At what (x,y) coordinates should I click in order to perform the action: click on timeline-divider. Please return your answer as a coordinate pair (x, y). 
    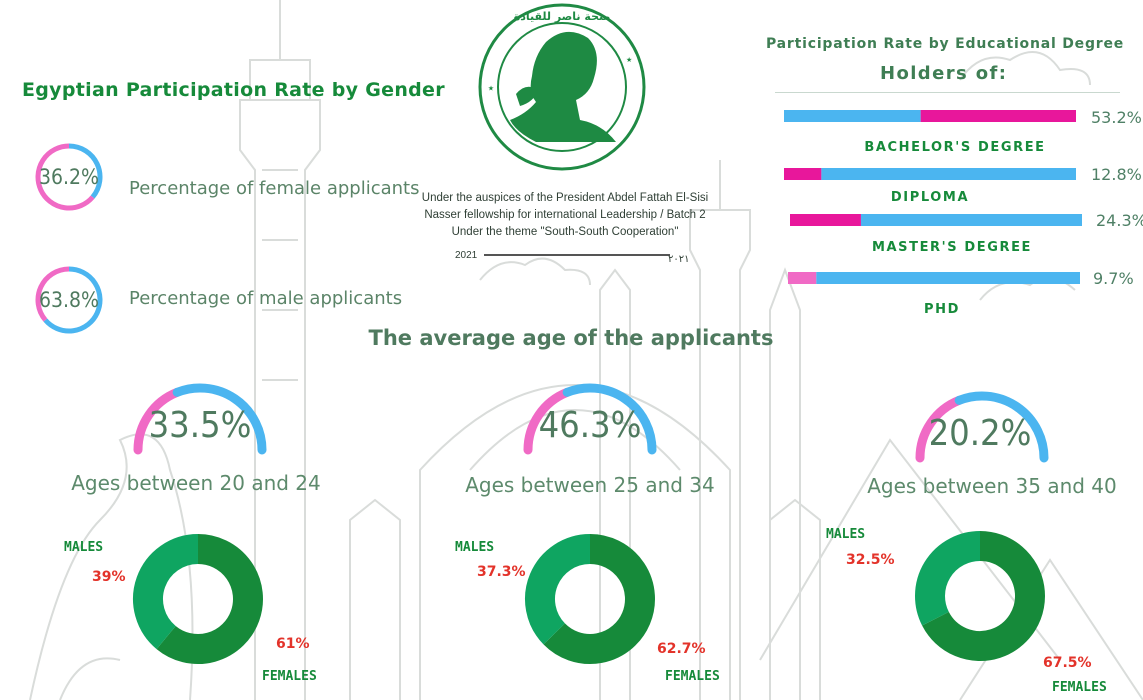
    Looking at the image, I should click on (577, 255).